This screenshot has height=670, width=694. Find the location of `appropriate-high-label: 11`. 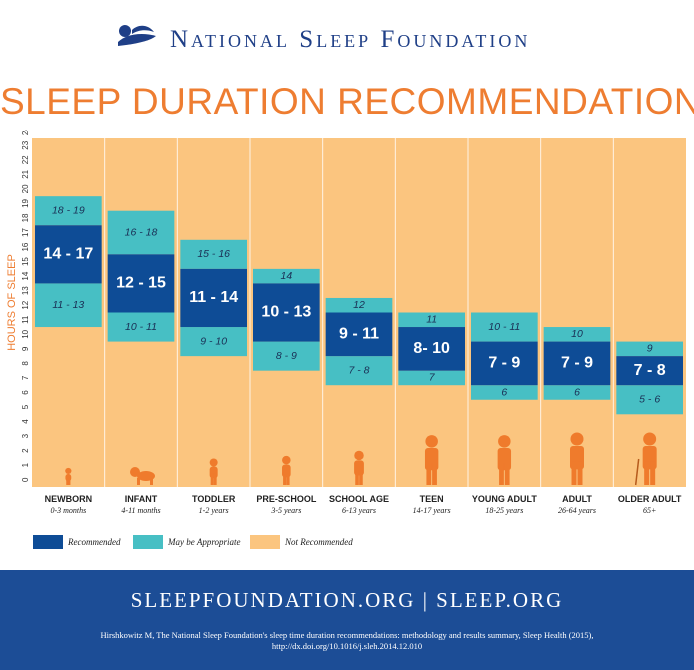

appropriate-high-label: 11 is located at coordinates (431, 320).